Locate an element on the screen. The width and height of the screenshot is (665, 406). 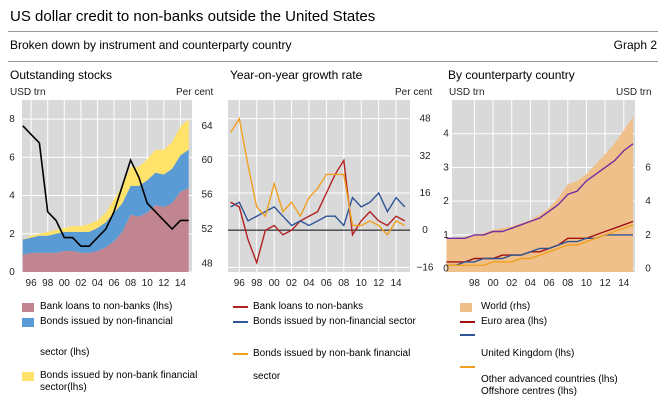
chart-growth-rate: −16 0 16 32 48 96 98 00 02 04 06 08 10 12 14 is located at coordinates (331, 194).